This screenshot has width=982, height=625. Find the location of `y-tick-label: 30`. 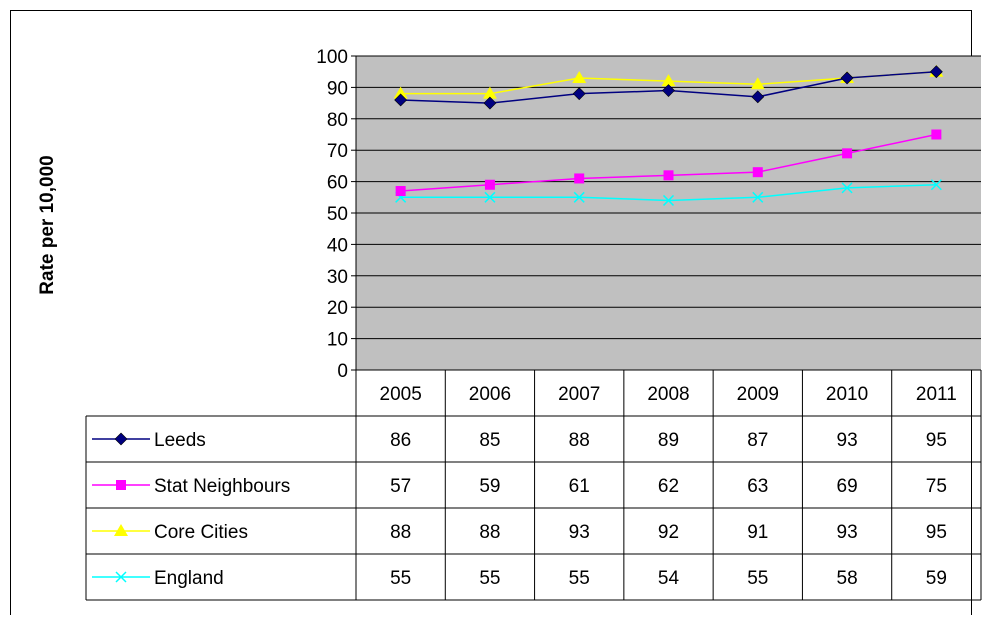

y-tick-label: 30 is located at coordinates (337, 277).